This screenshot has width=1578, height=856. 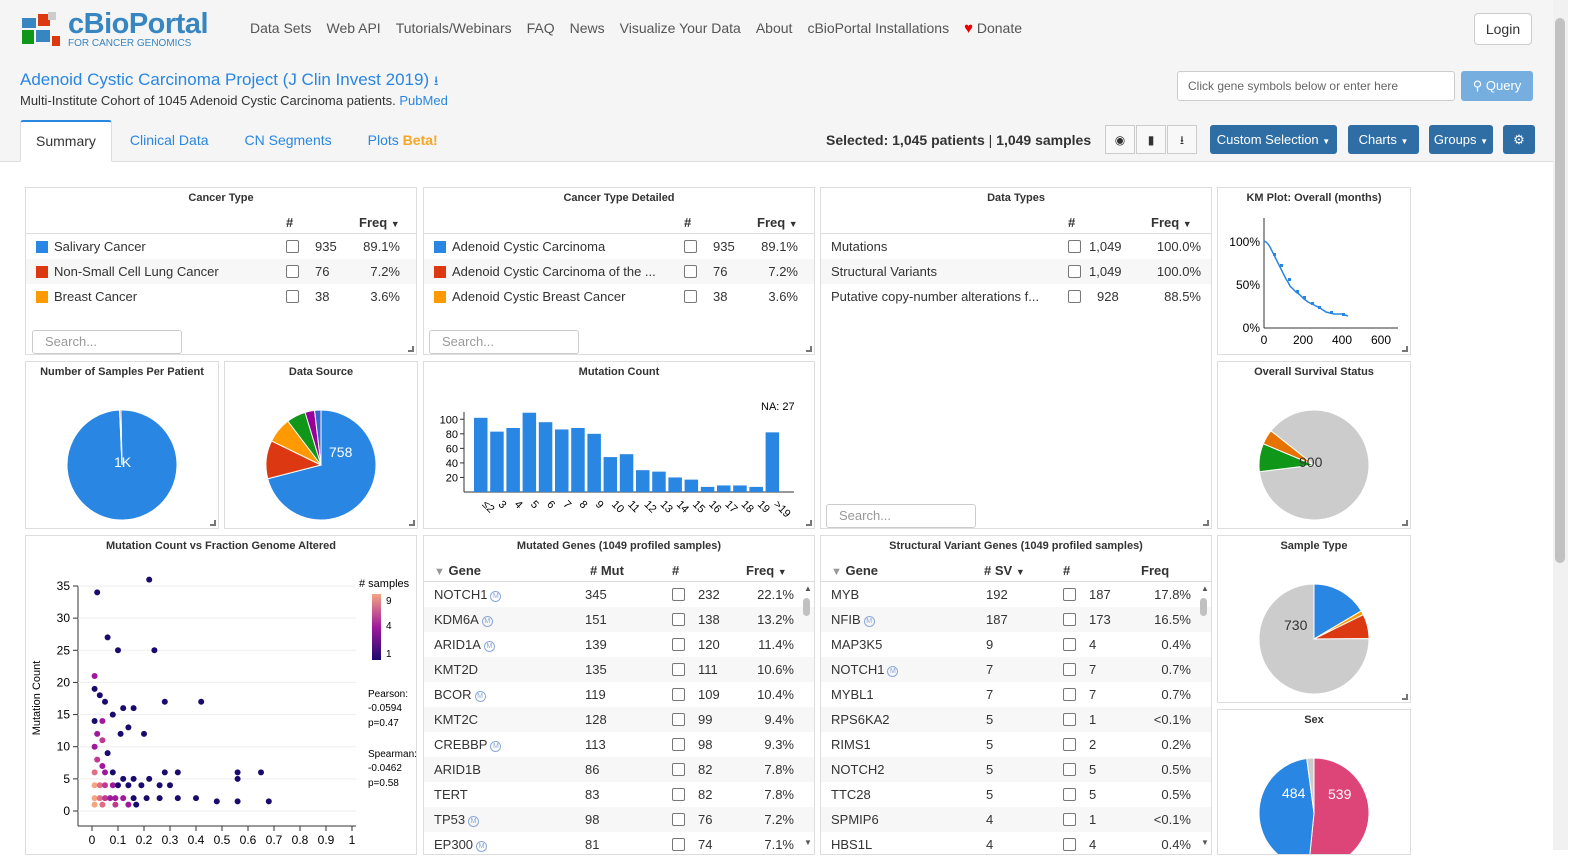 I want to click on table-row: Adenoid Cystic Carcinoma 935 89.1%, so click(x=619, y=246).